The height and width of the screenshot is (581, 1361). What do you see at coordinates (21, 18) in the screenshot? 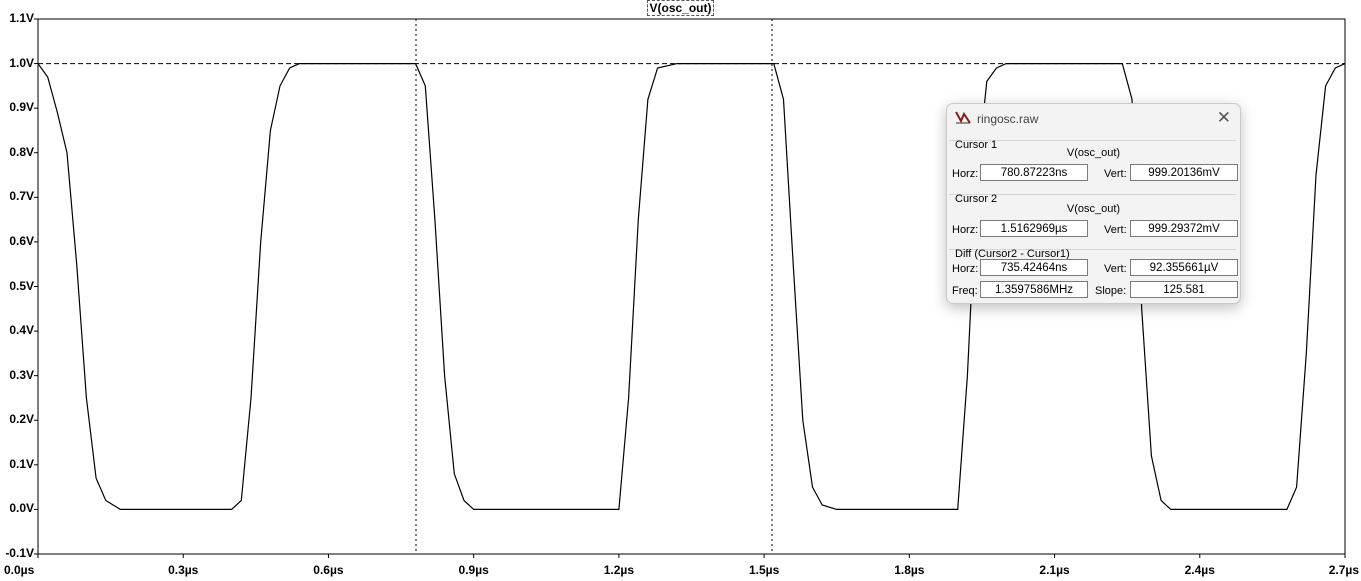
I see `y-tick-label: 1.1V` at bounding box center [21, 18].